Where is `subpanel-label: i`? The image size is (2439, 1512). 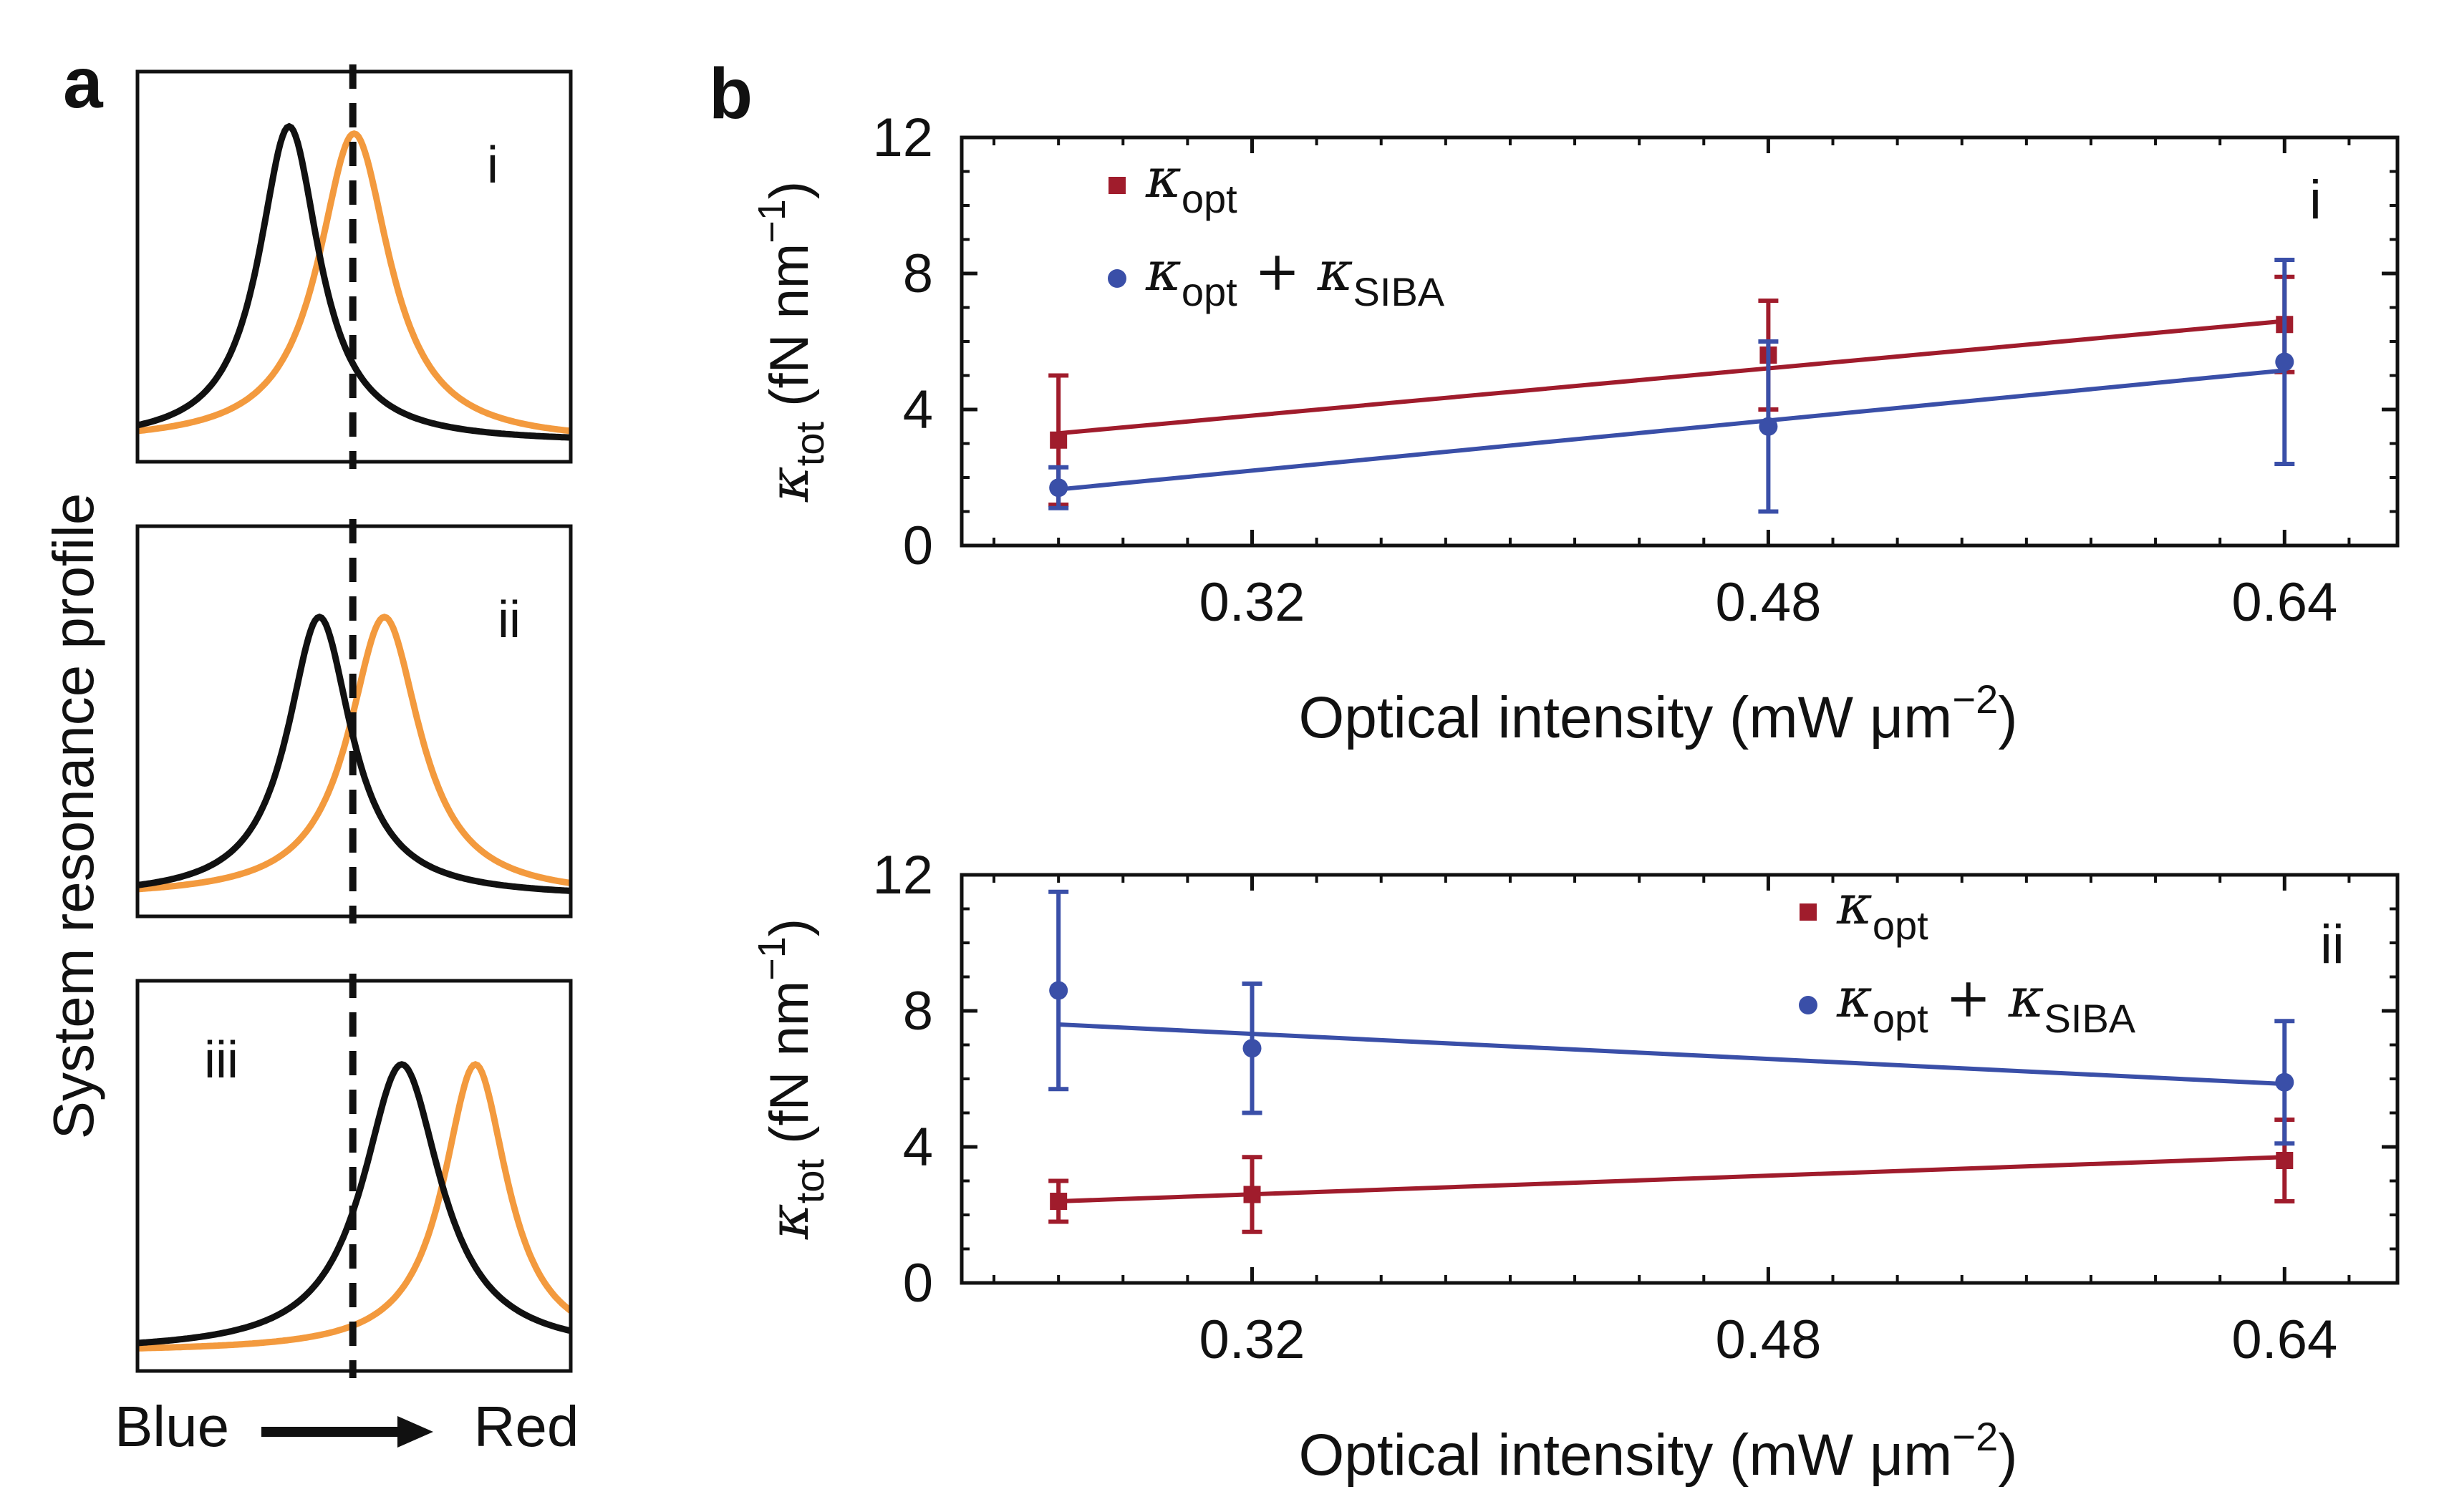
subpanel-label: i is located at coordinates (492, 165).